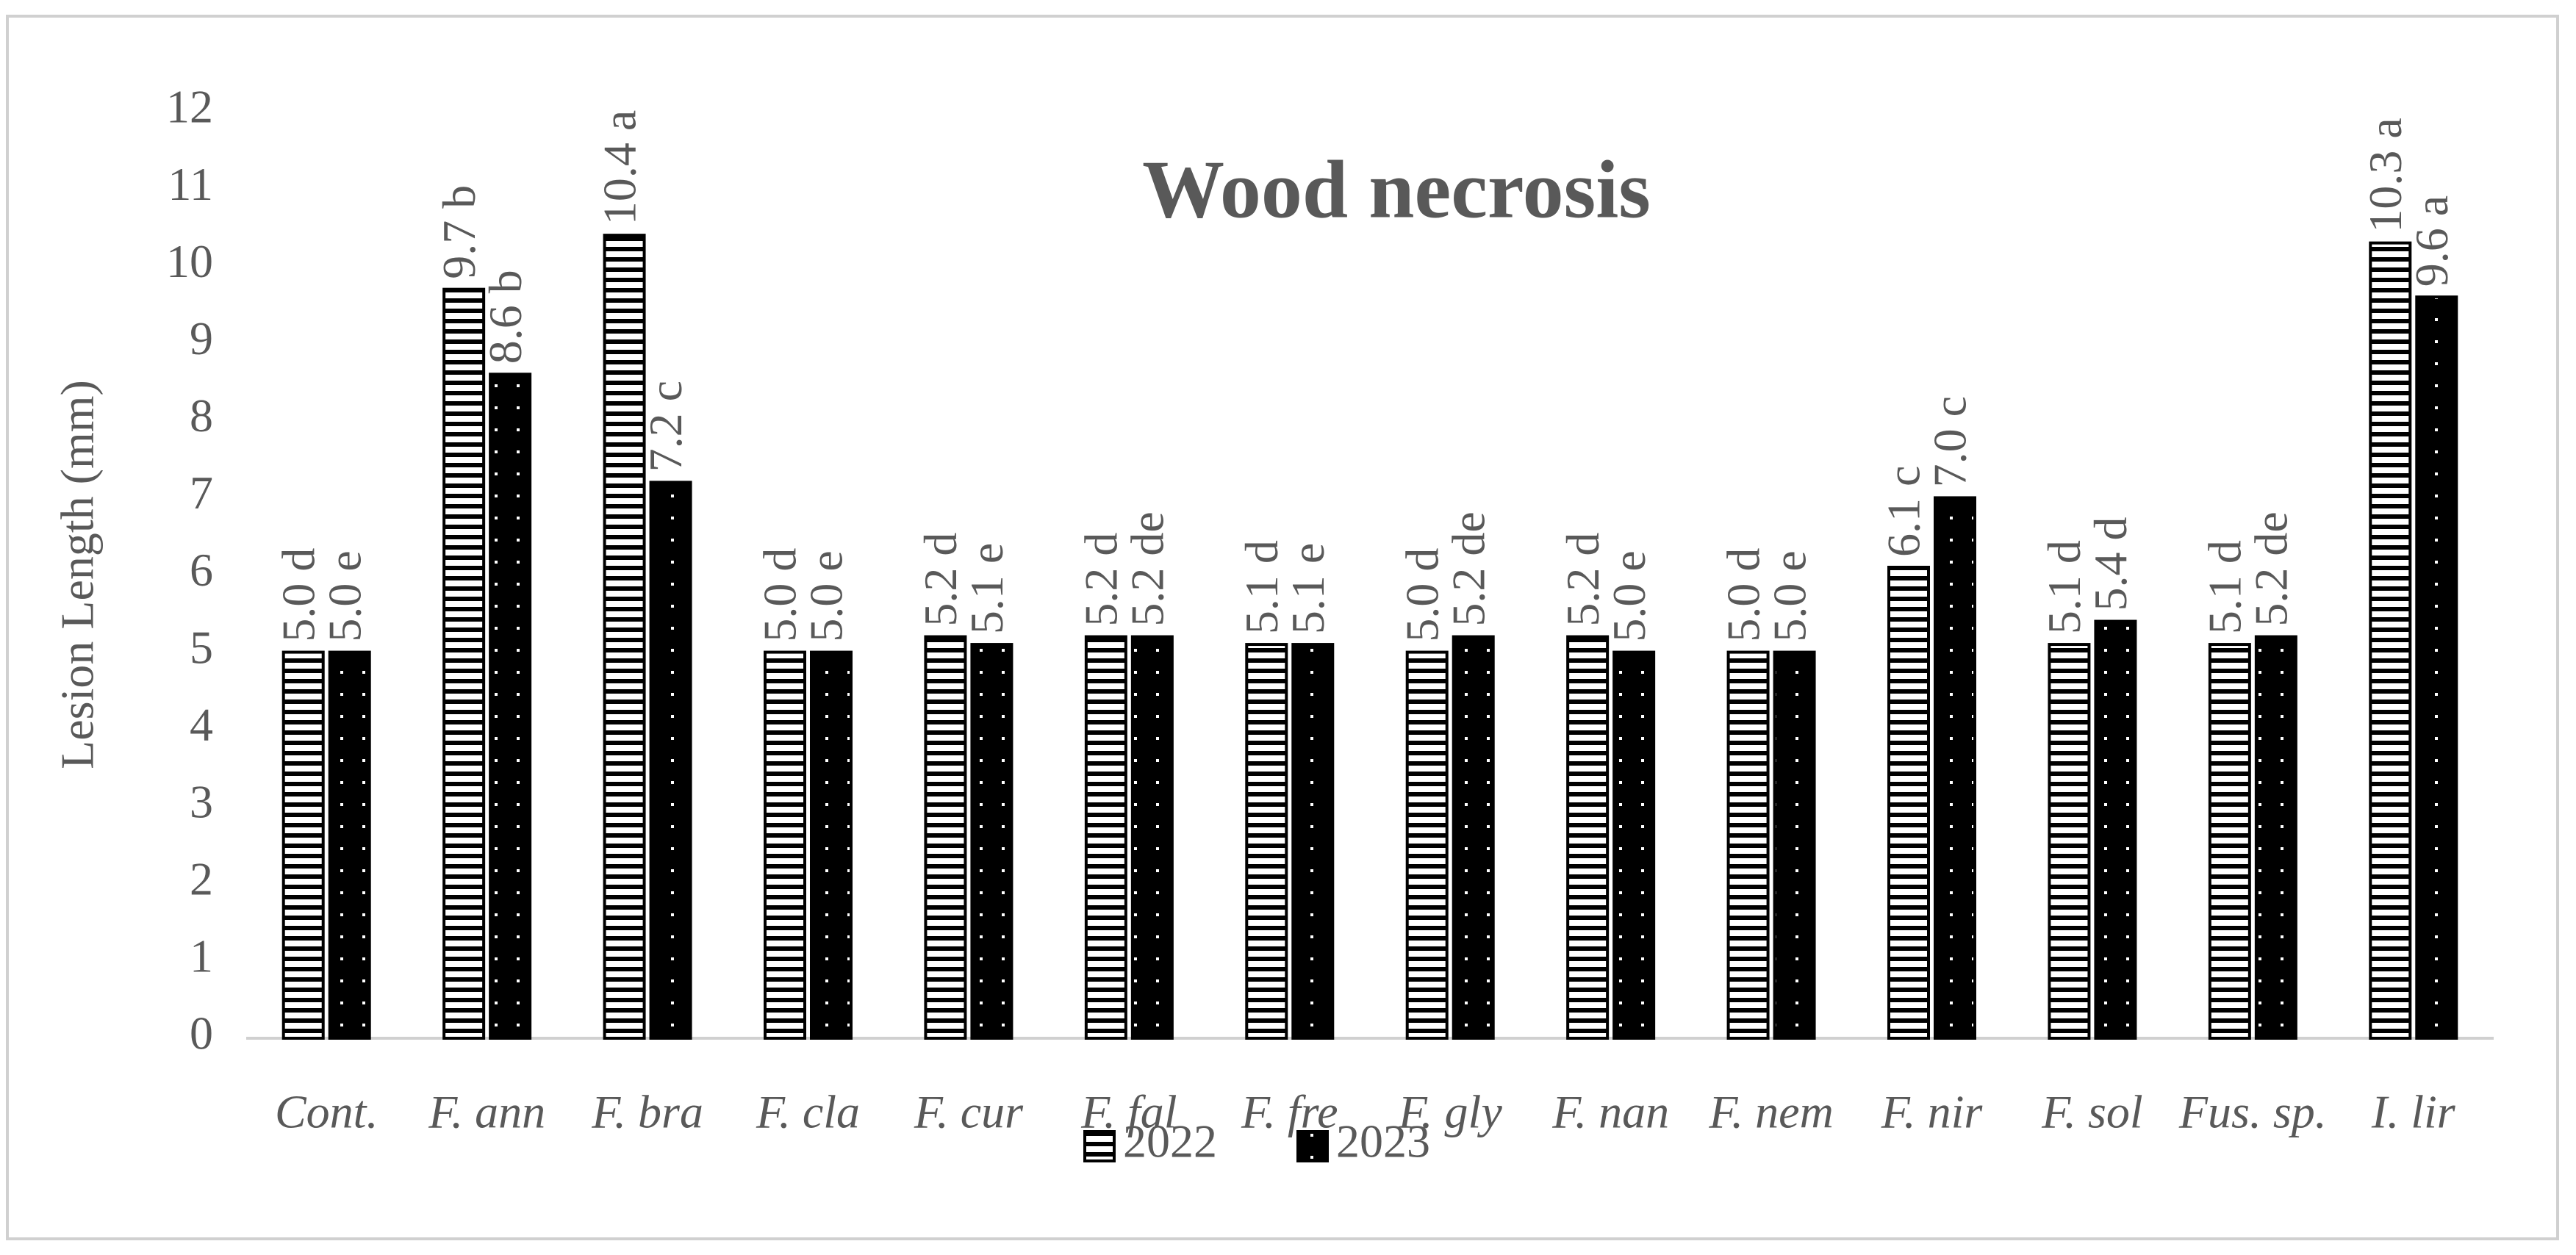  I want to click on x-tick-label: F. nan, so click(1610, 1112).